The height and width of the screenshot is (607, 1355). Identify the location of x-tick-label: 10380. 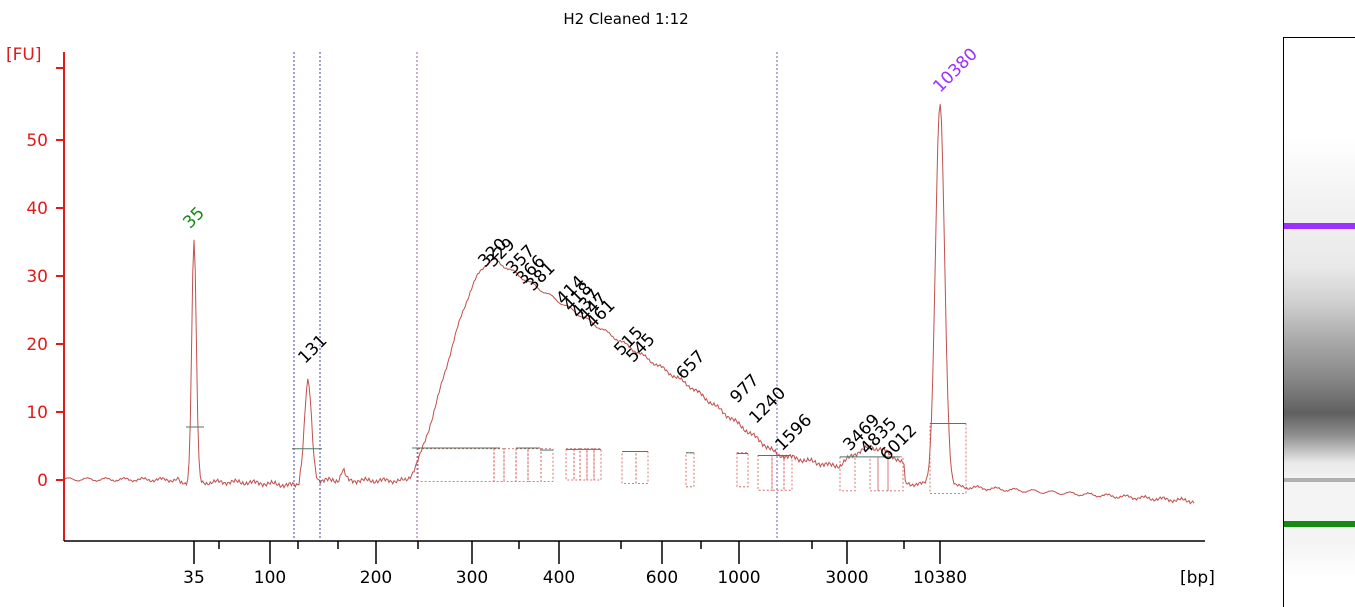
(940, 578).